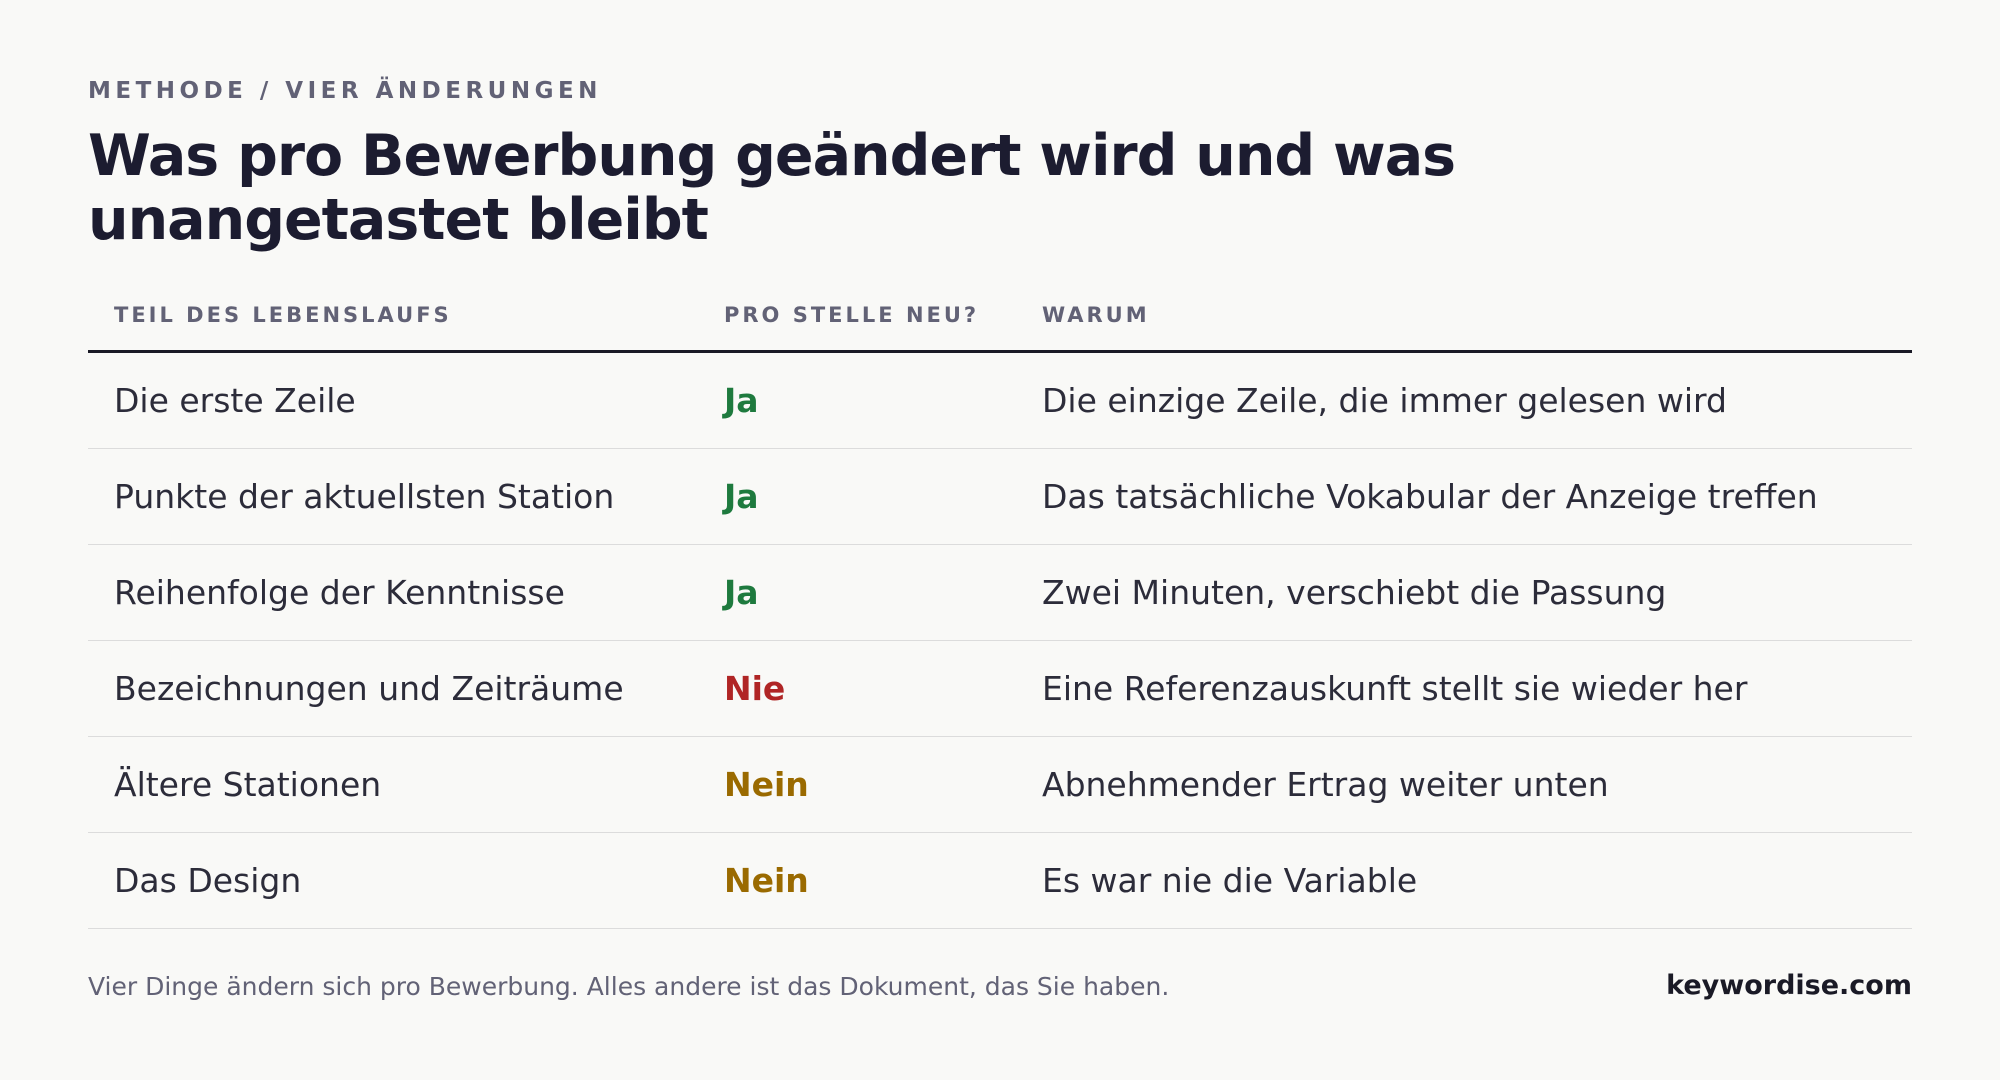 The height and width of the screenshot is (1080, 2000). What do you see at coordinates (857, 688) in the screenshot?
I see `row-status: Nie` at bounding box center [857, 688].